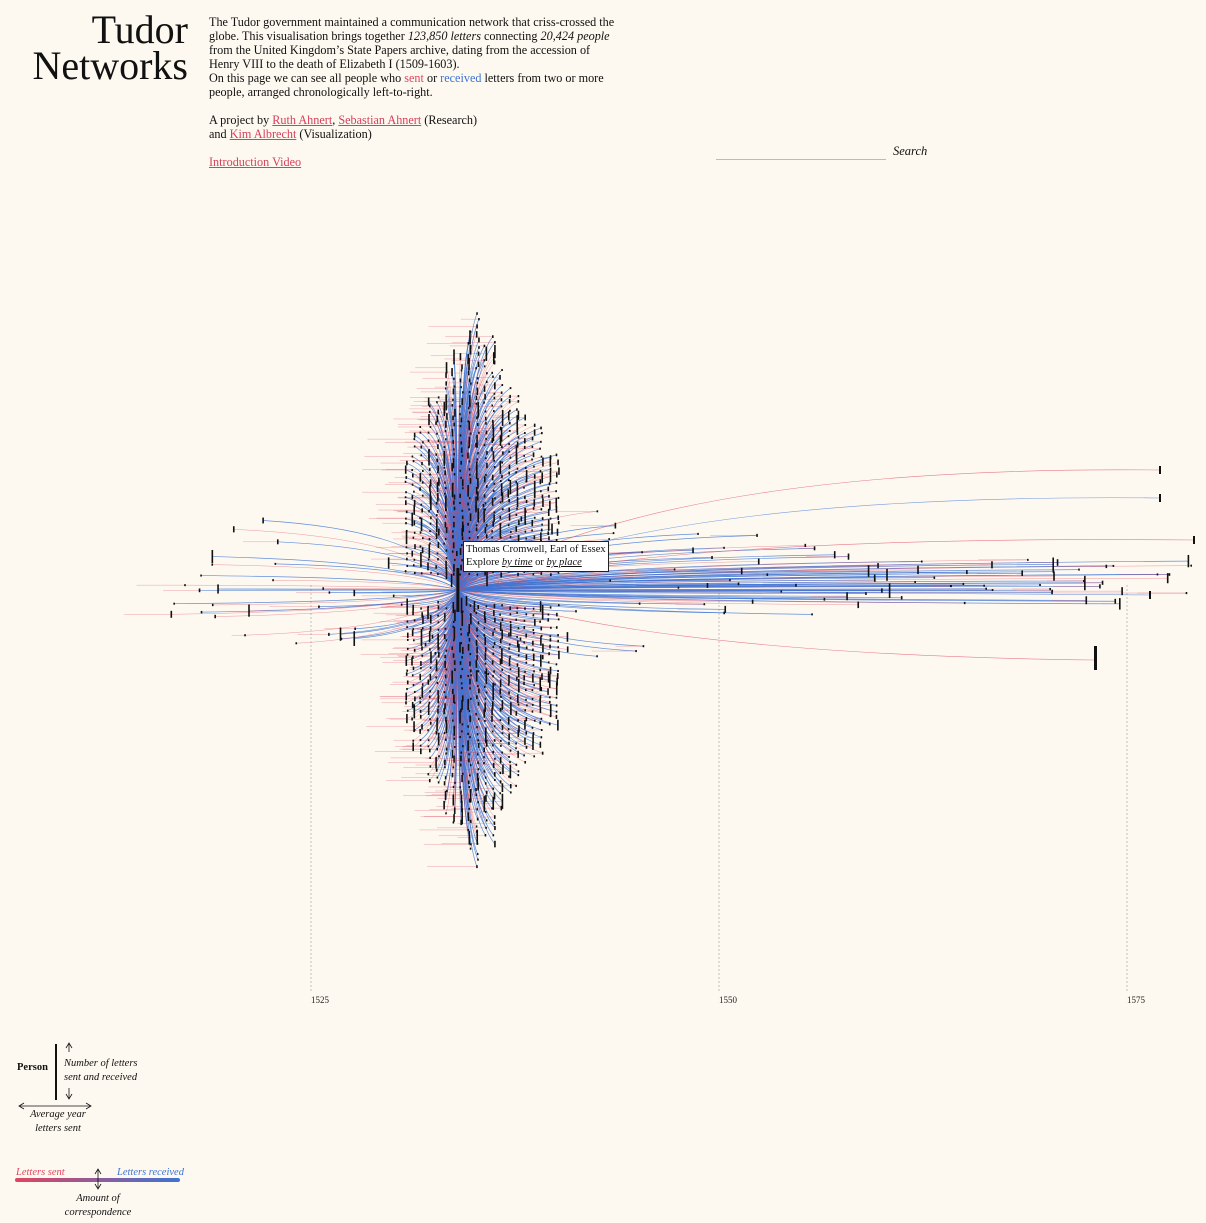 This screenshot has height=1223, width=1206. Describe the element at coordinates (255, 162) in the screenshot. I see `introduction-video-link: Introduction Video` at that location.